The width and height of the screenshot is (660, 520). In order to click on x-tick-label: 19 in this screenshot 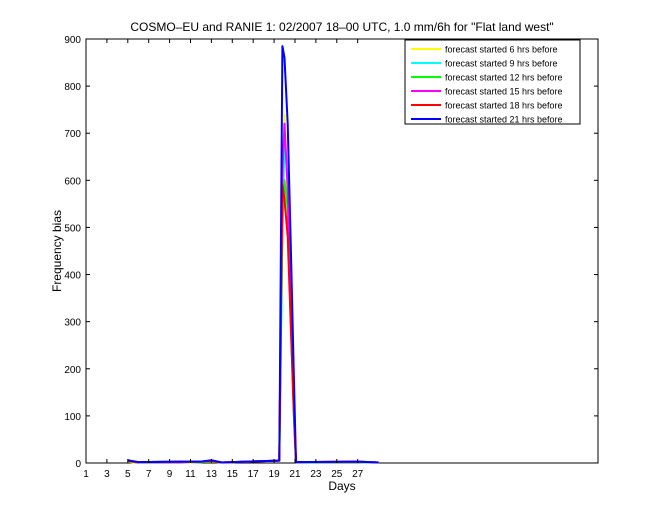, I will do `click(275, 474)`.